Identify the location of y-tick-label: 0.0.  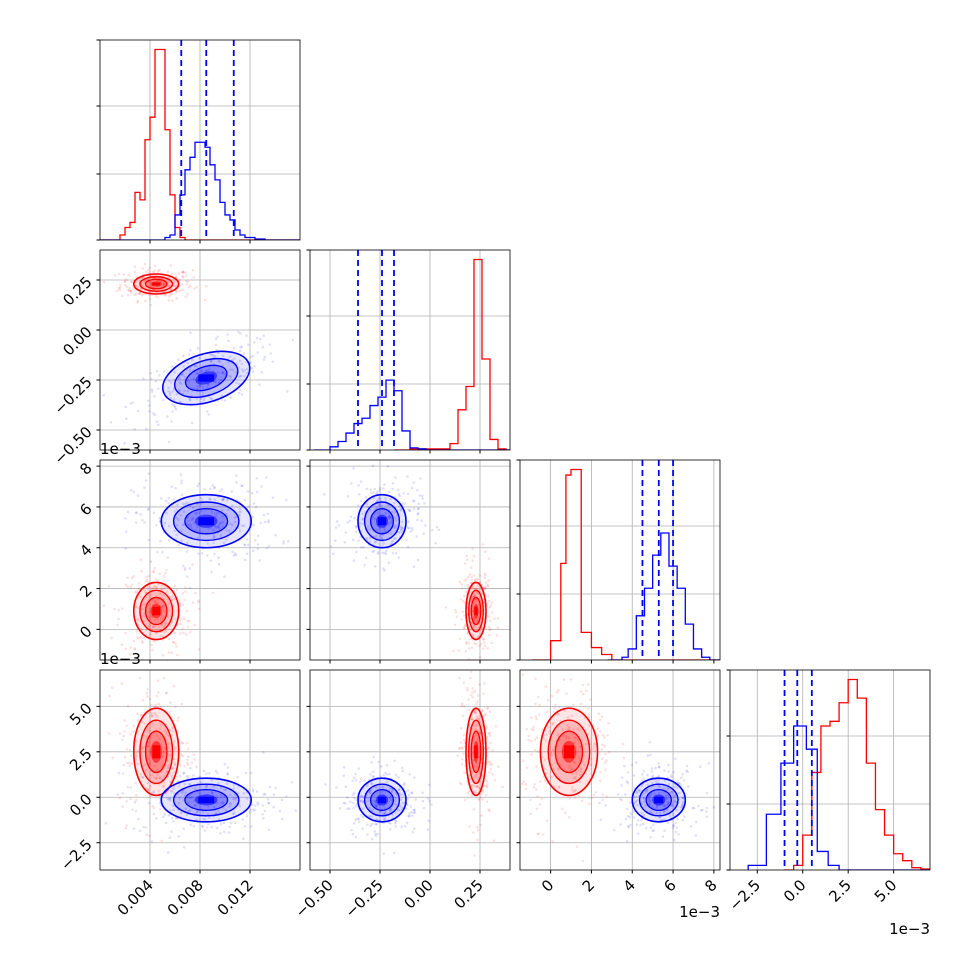
(81, 805).